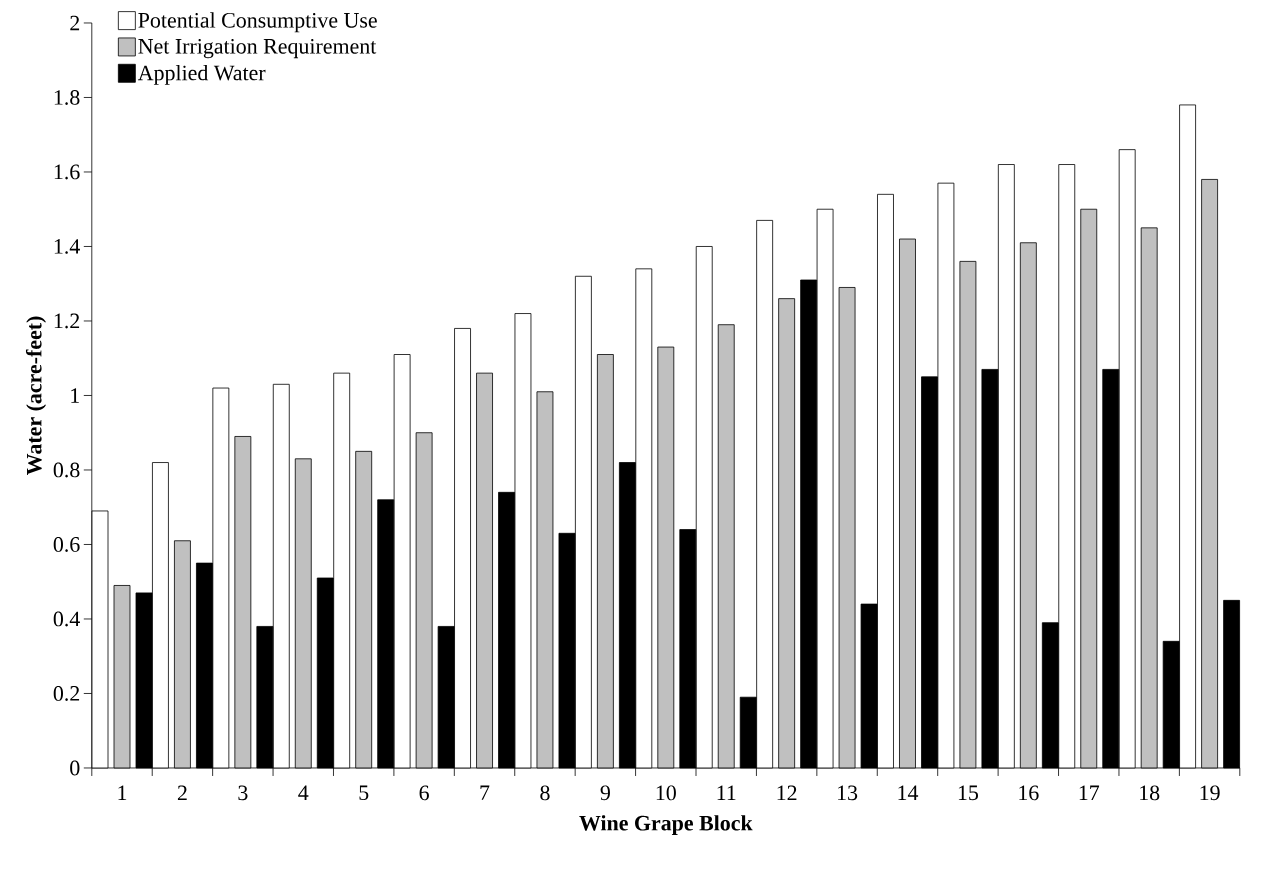  Describe the element at coordinates (666, 825) in the screenshot. I see `x-axis-title: Wine Grape Block` at that location.